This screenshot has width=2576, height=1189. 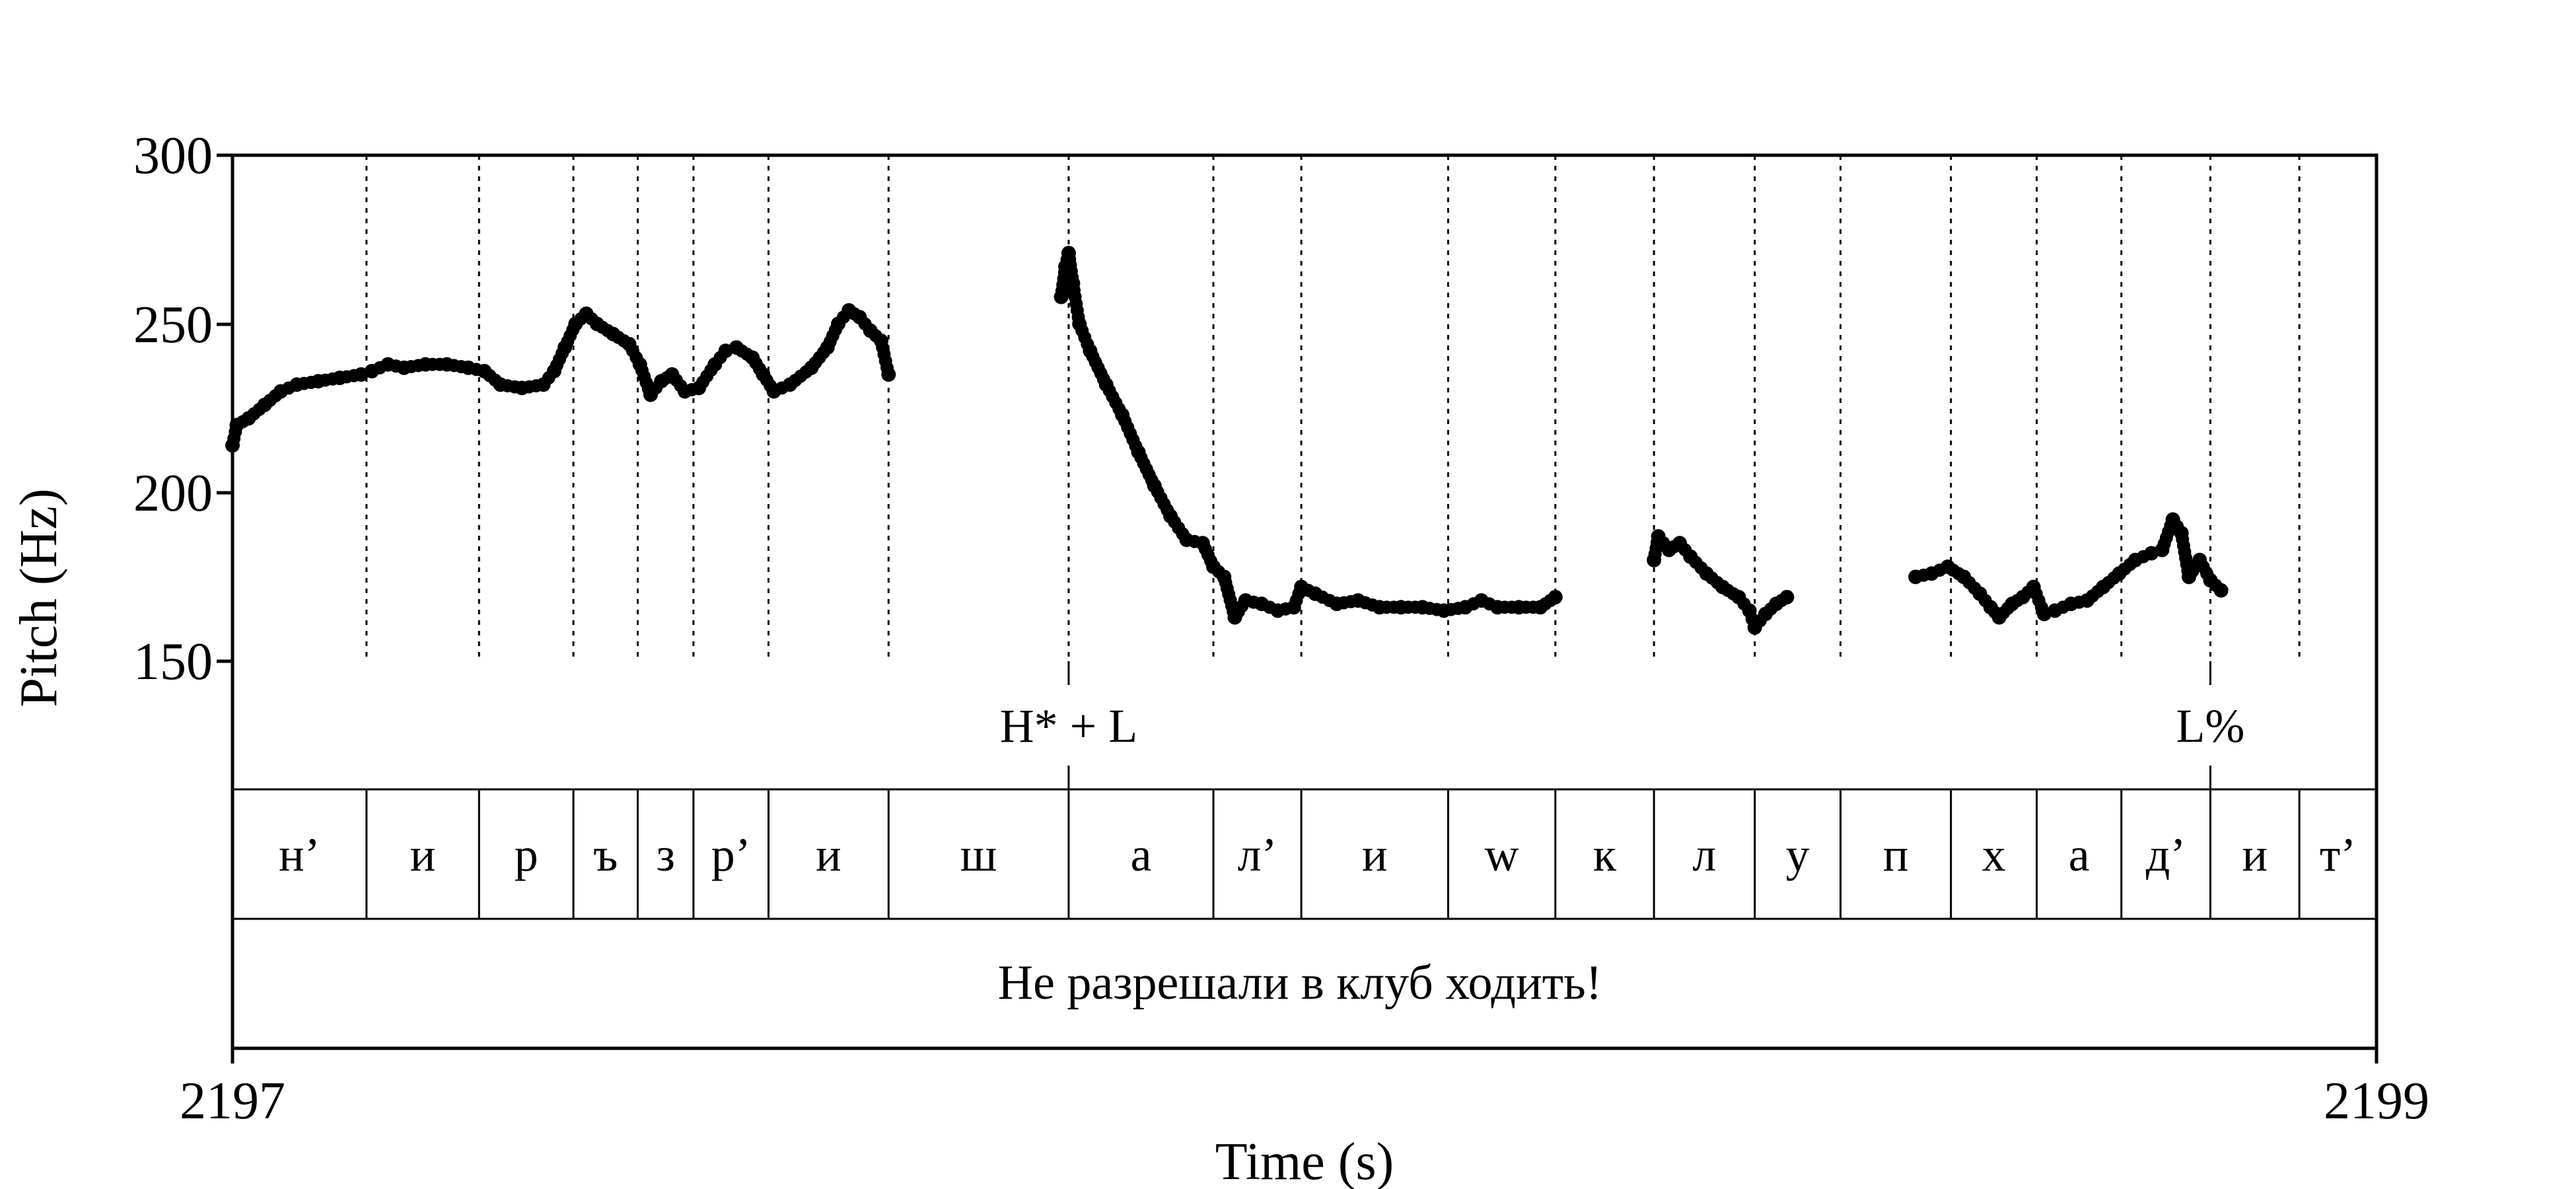 I want to click on segment-label: х, so click(x=1994, y=854).